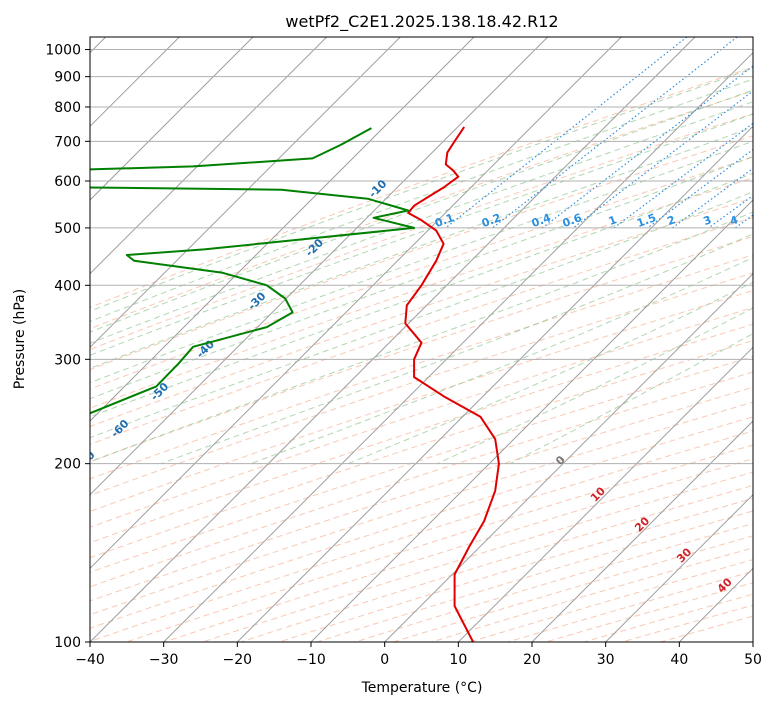 The image size is (775, 708). What do you see at coordinates (708, 220) in the screenshot?
I see `mixing-ratio-label: 3` at bounding box center [708, 220].